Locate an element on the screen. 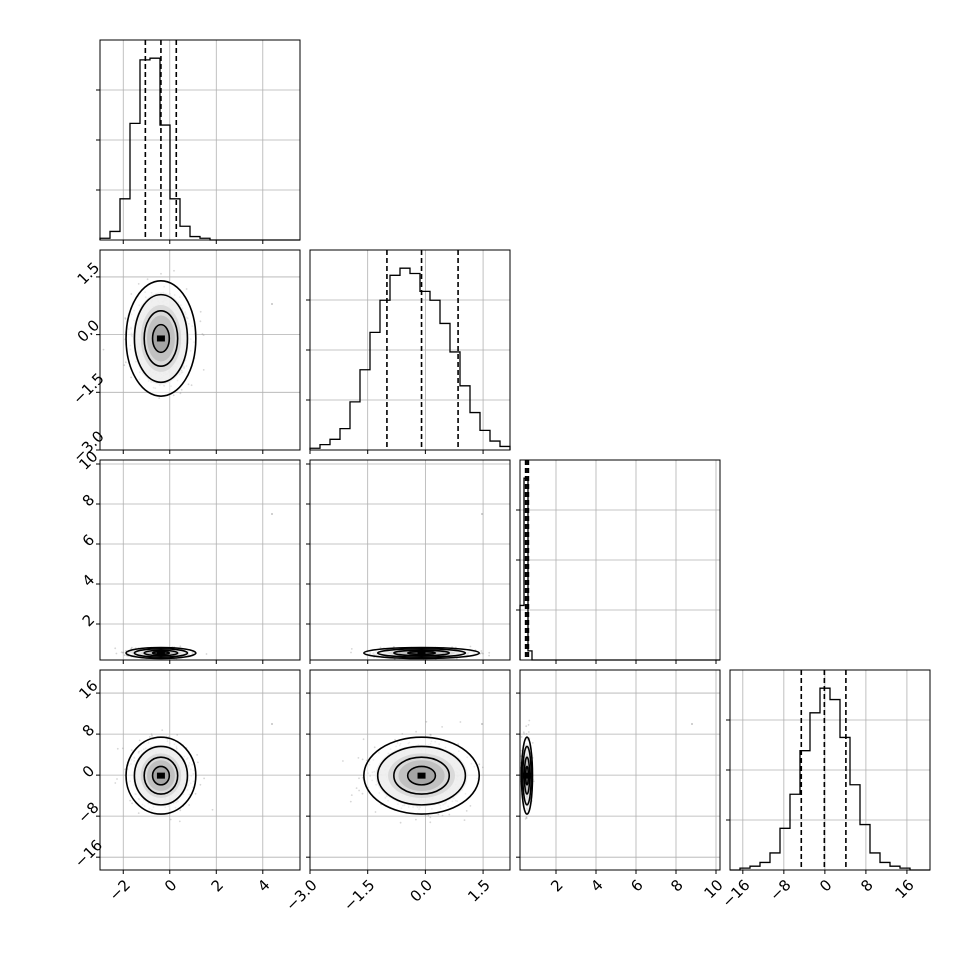 The width and height of the screenshot is (970, 970). y-tick-label: 6 is located at coordinates (88, 540).